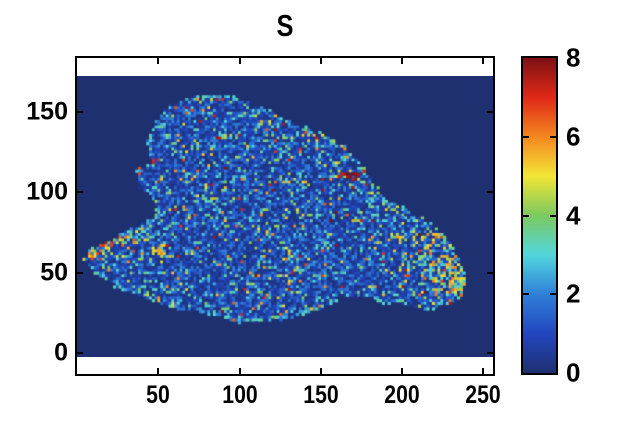  I want to click on x-tick-label: 50, so click(158, 395).